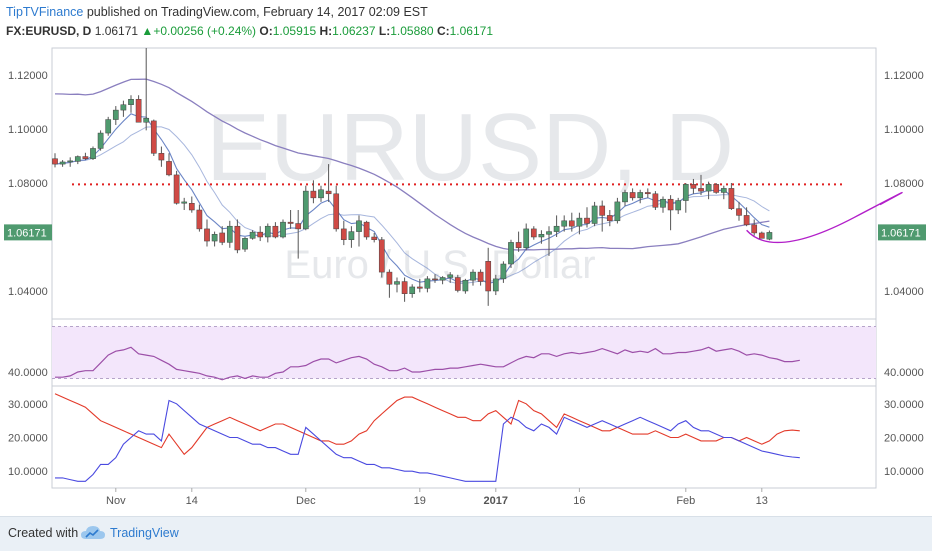  Describe the element at coordinates (45, 12) in the screenshot. I see `publisher-link: TipTVFinance` at that location.